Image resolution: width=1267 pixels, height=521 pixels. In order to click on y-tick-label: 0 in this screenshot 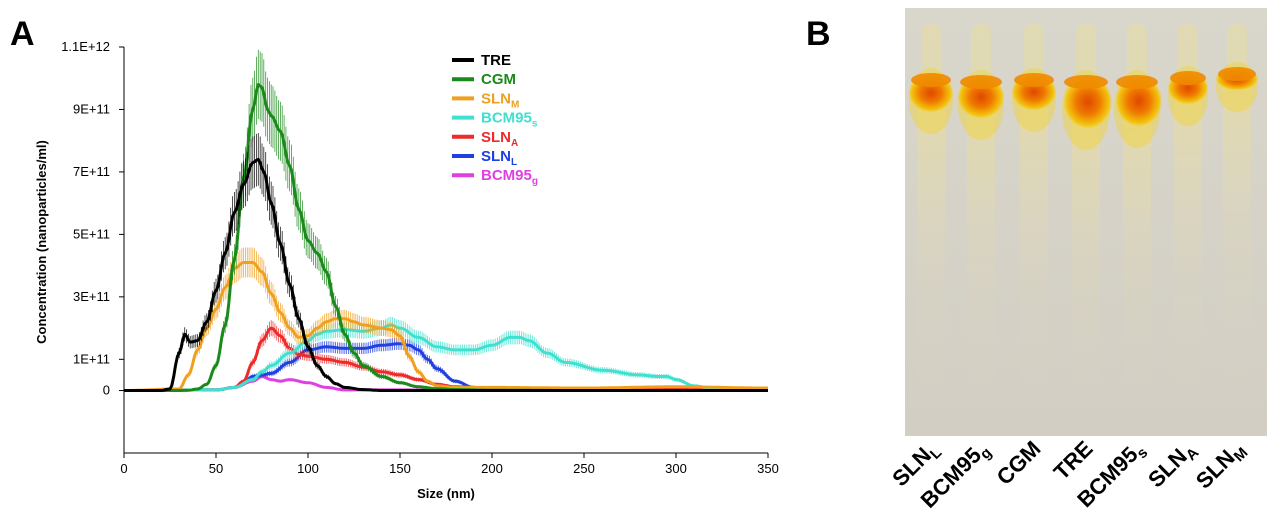, I will do `click(106, 390)`.